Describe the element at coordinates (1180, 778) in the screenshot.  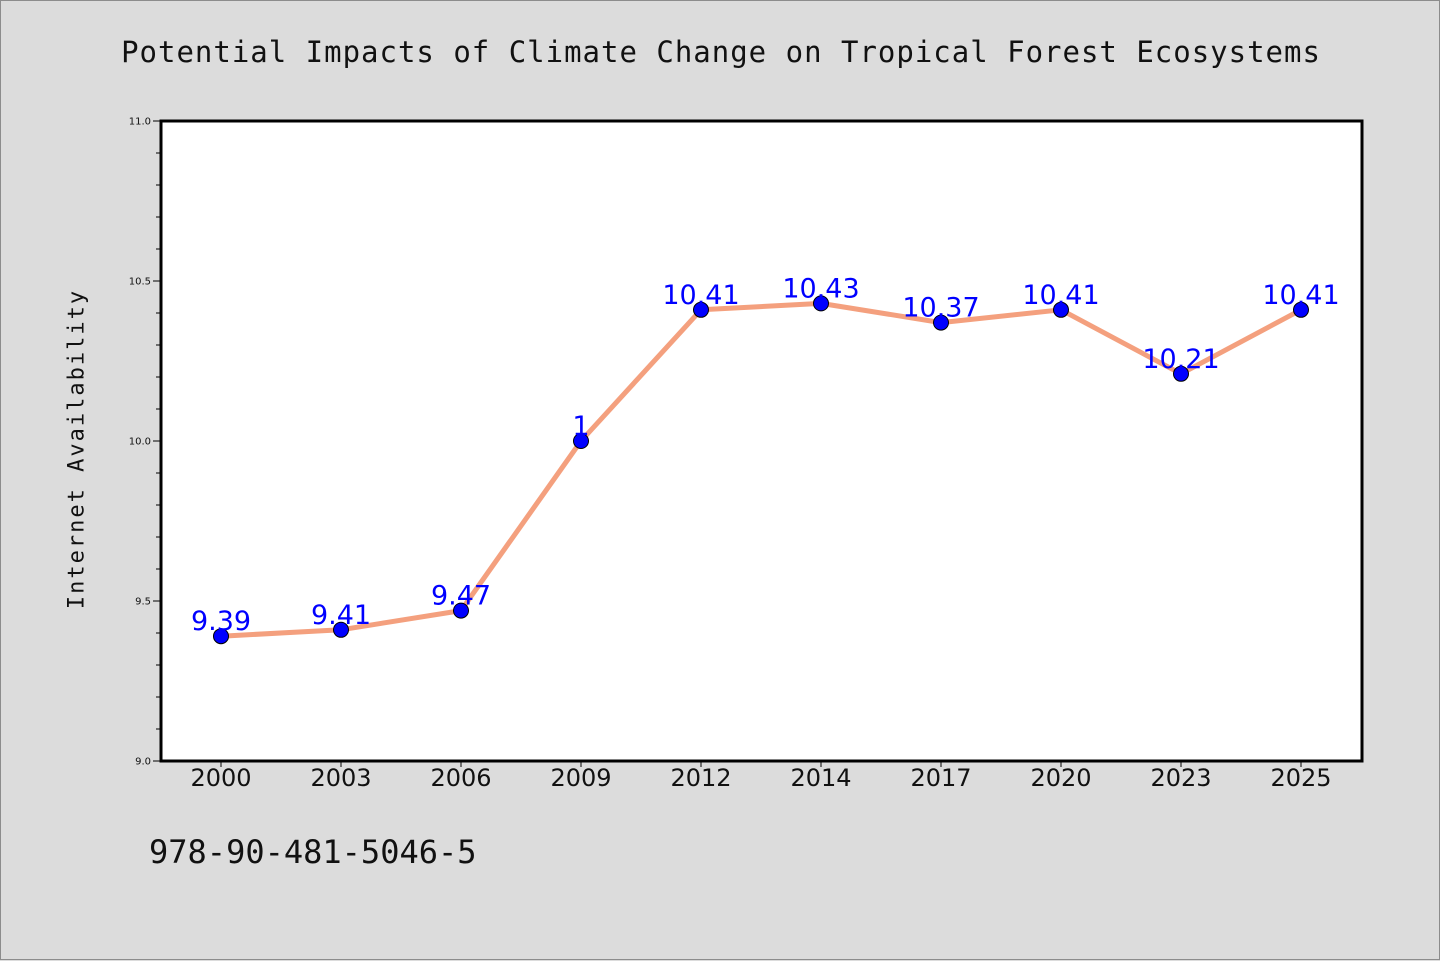
I see `x-tick-label: 2023` at that location.